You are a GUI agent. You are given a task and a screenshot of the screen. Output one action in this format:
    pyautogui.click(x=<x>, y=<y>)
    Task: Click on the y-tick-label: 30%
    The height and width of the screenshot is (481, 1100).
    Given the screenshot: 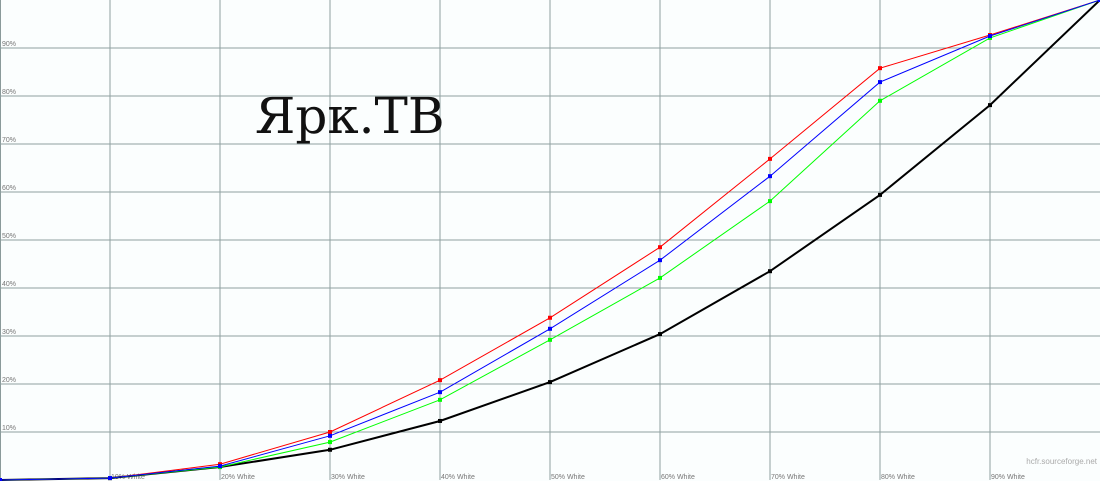 What is the action you would take?
    pyautogui.click(x=9, y=332)
    